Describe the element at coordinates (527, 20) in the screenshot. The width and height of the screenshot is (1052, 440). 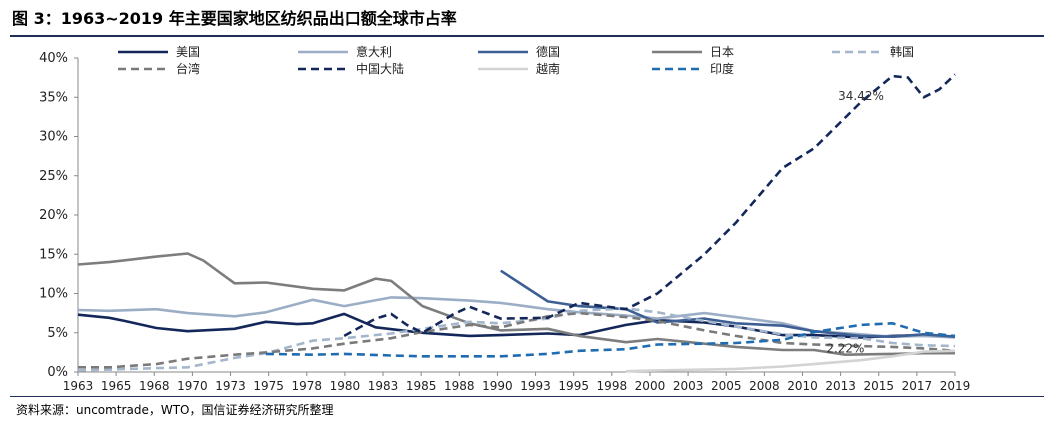
I see `title-row: 图 3：1963~2019 年主要国家地区纺织品出口额全球市占率` at that location.